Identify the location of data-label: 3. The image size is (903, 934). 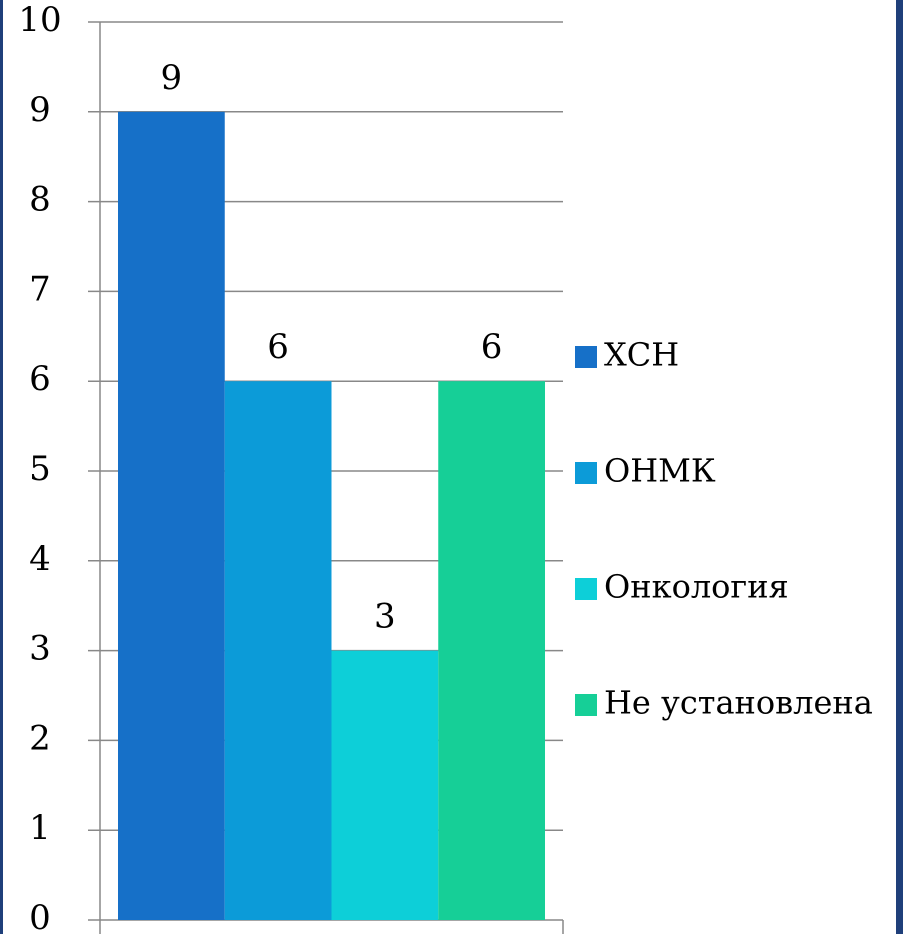
(385, 617).